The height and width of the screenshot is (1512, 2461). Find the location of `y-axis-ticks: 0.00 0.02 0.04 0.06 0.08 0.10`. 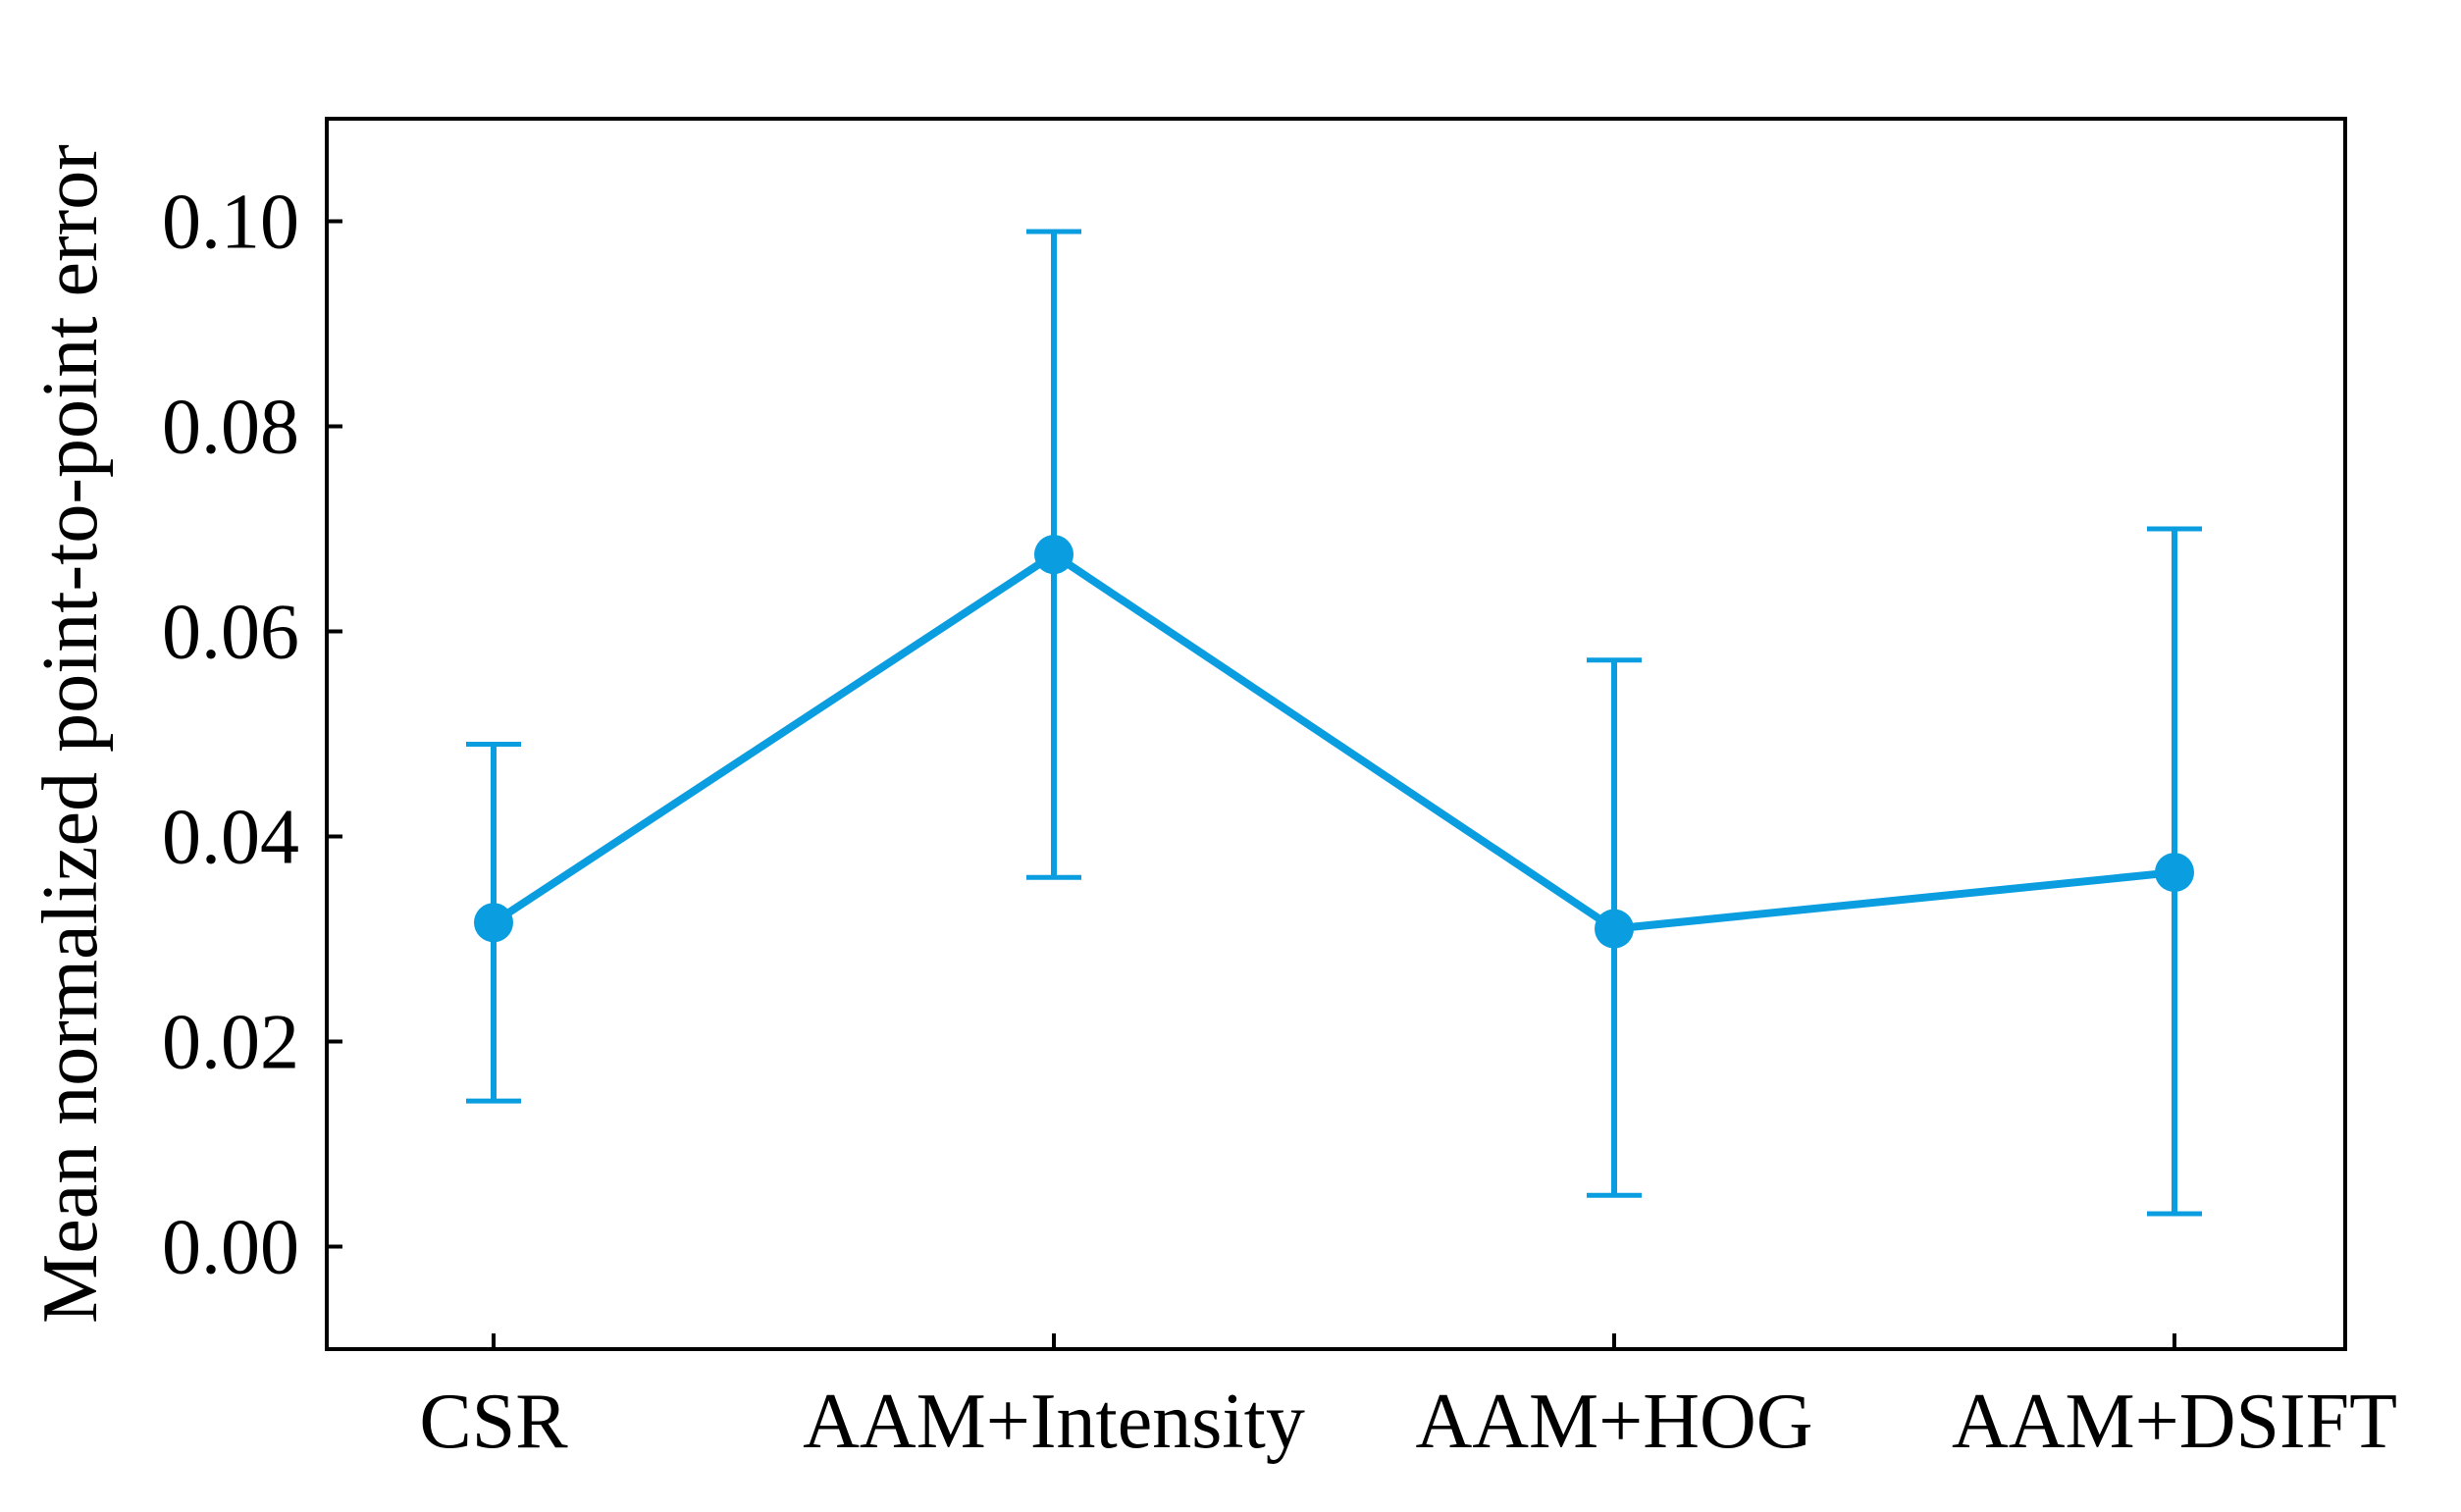

y-axis-ticks: 0.00 0.02 0.04 0.06 0.08 0.10 is located at coordinates (252, 736).